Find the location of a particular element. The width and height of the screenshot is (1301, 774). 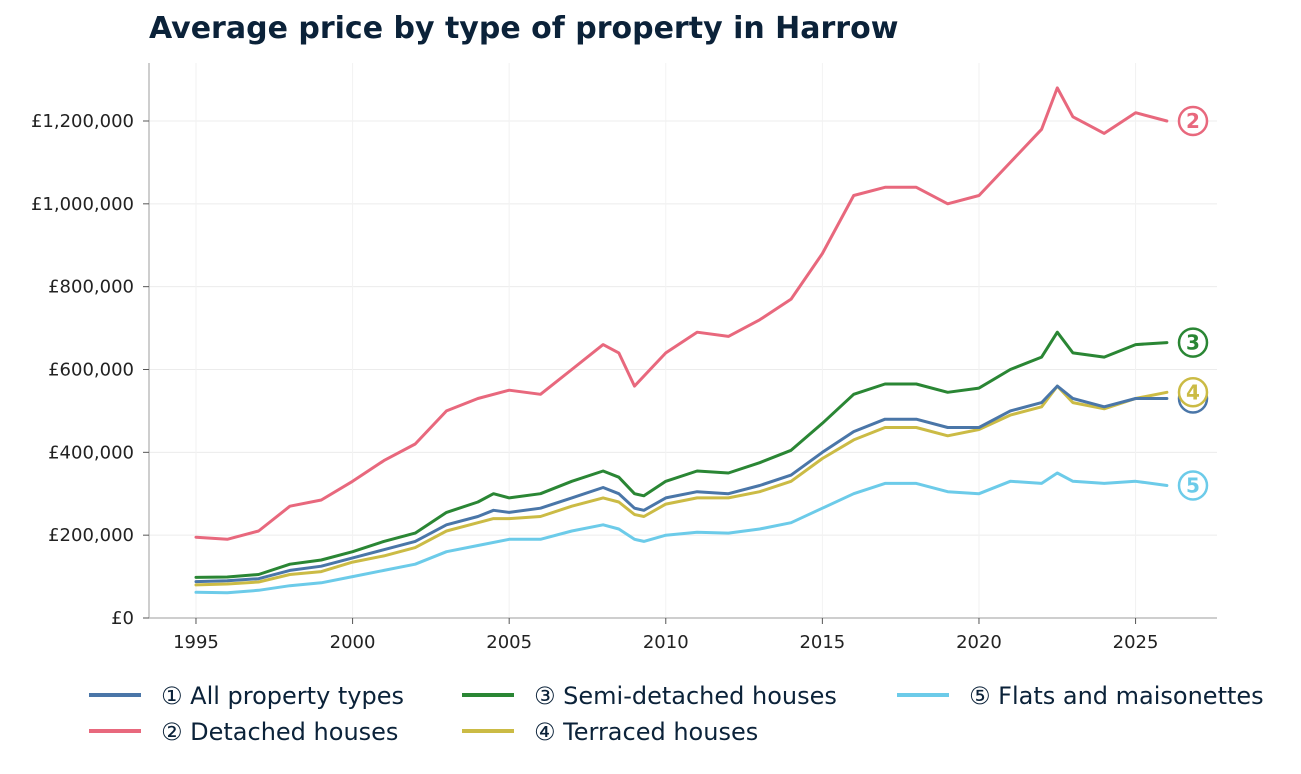

legend-label: ② Detached houses is located at coordinates (279, 732).